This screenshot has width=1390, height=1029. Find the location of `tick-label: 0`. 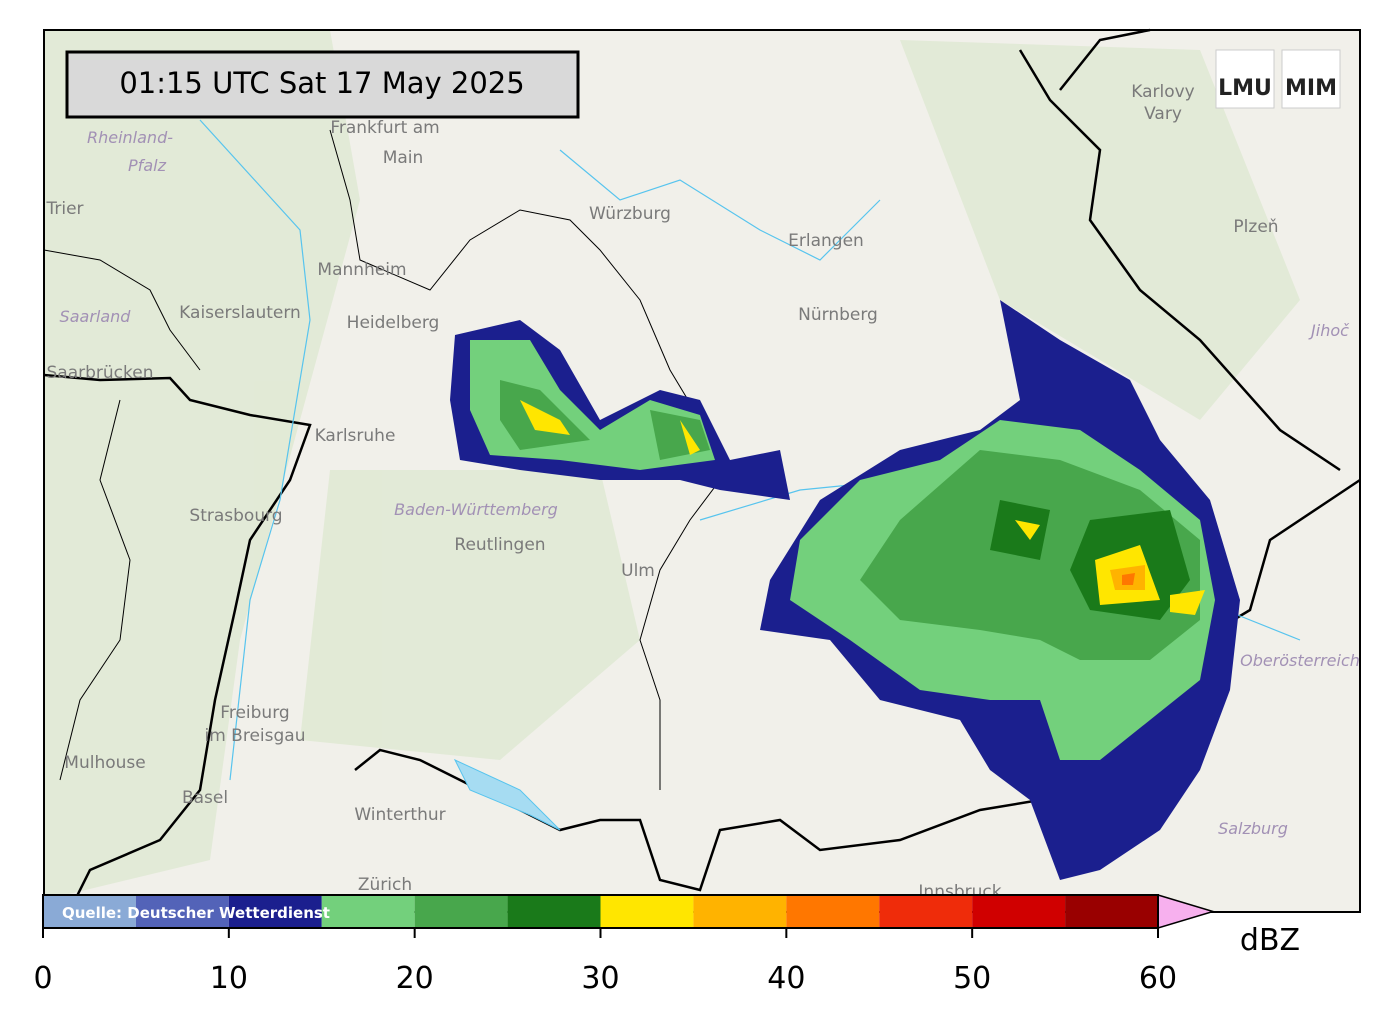

tick-label: 0 is located at coordinates (42, 978).